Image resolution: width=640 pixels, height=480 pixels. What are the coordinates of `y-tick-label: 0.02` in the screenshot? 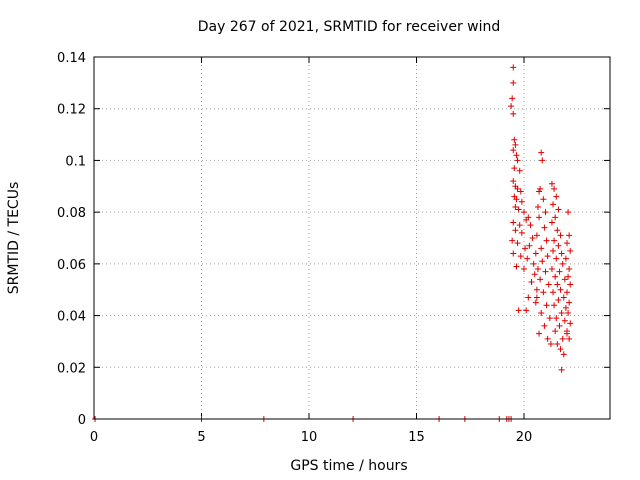 It's located at (71, 368).